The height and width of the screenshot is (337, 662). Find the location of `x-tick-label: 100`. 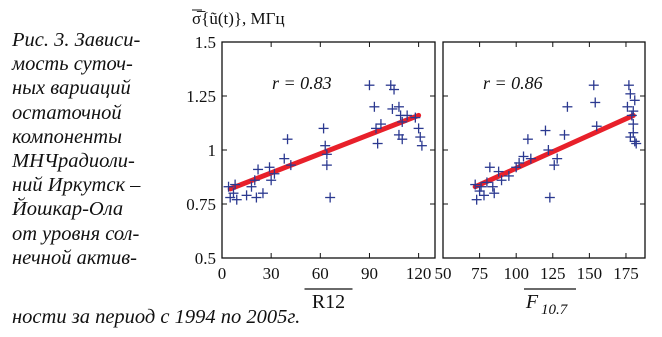

x-tick-label: 100 is located at coordinates (516, 273).